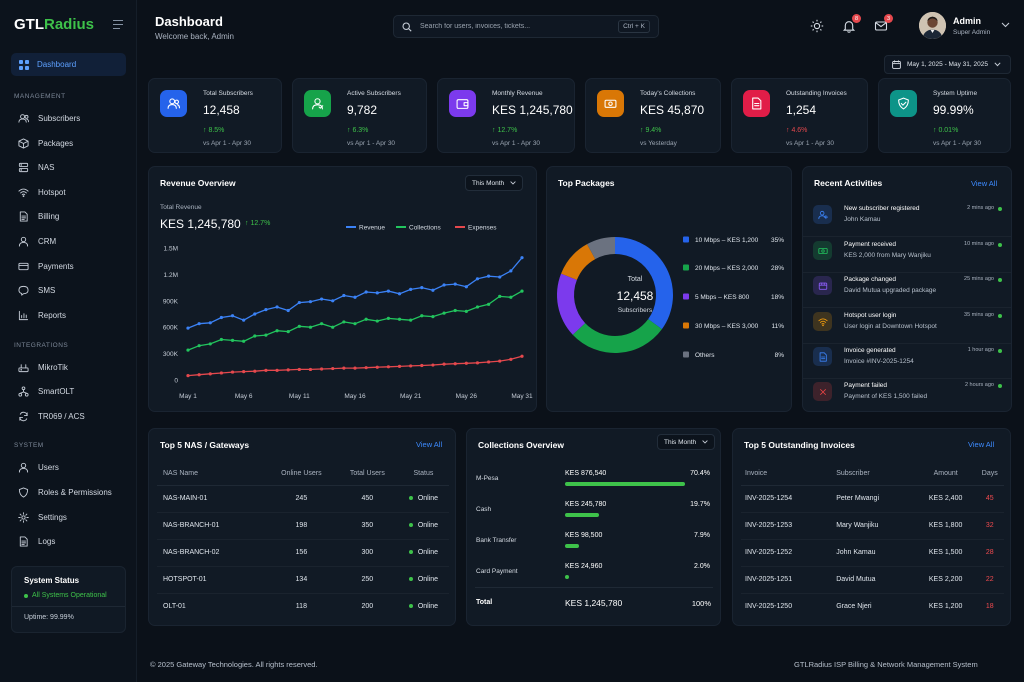 Image resolution: width=1024 pixels, height=682 pixels. What do you see at coordinates (36, 541) in the screenshot?
I see `sidebar-item-logs: Logs` at bounding box center [36, 541].